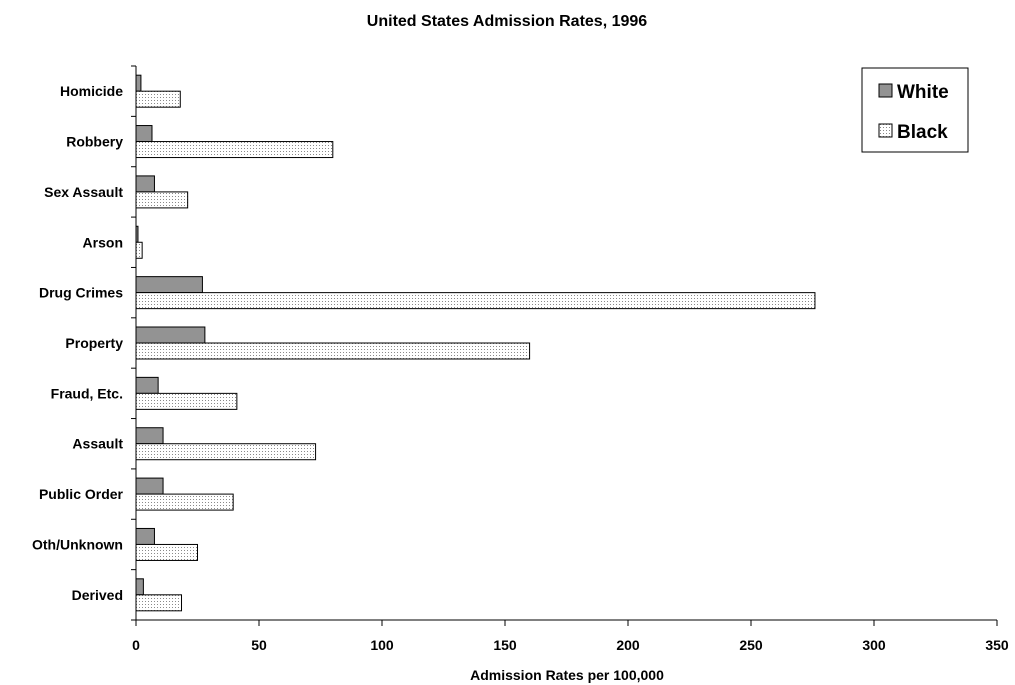 The width and height of the screenshot is (1015, 685). Describe the element at coordinates (186, 401) in the screenshot. I see `bar-black-fraud-etc` at that location.